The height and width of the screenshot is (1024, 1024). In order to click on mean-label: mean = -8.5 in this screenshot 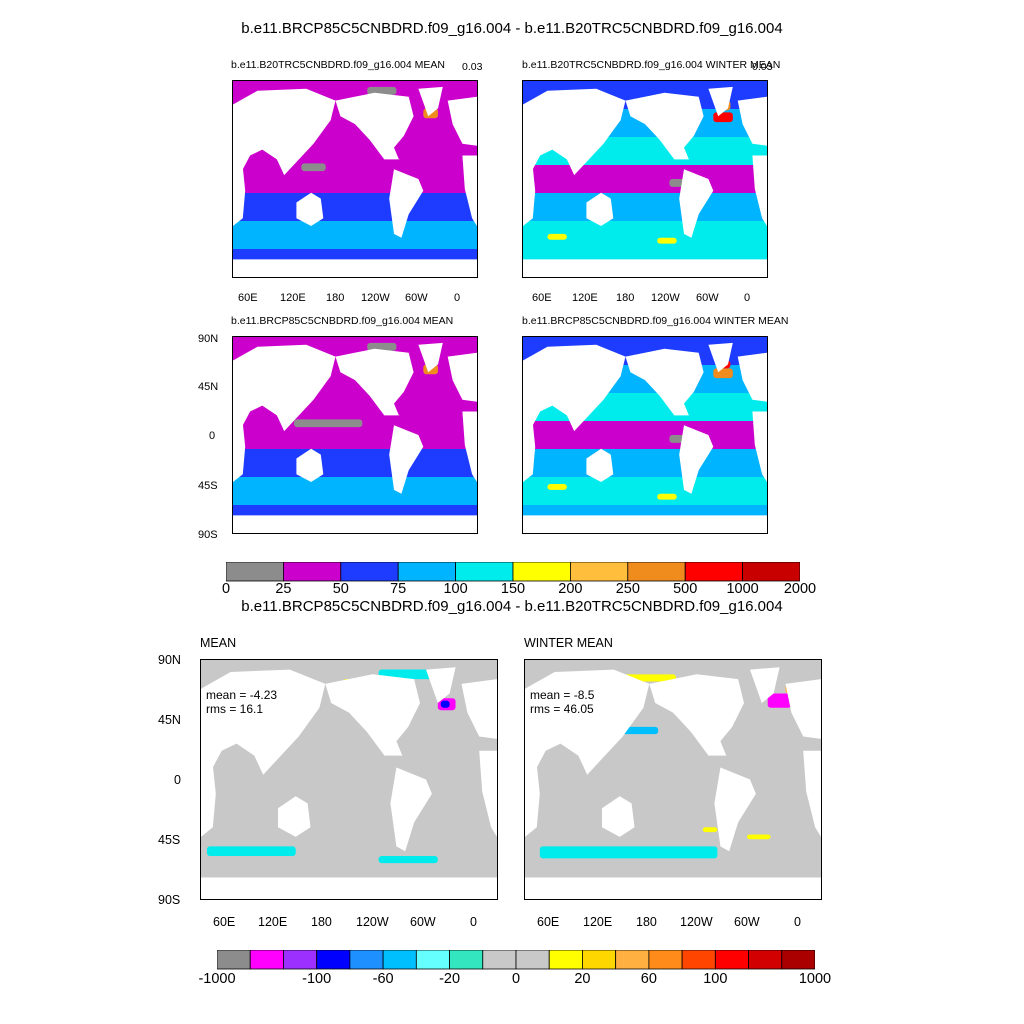, I will do `click(562, 695)`.